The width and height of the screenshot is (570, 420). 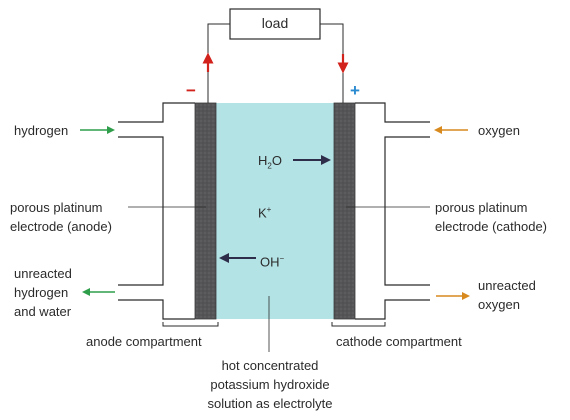 What do you see at coordinates (358, 324) in the screenshot?
I see `cathode-compartment-bracket` at bounding box center [358, 324].